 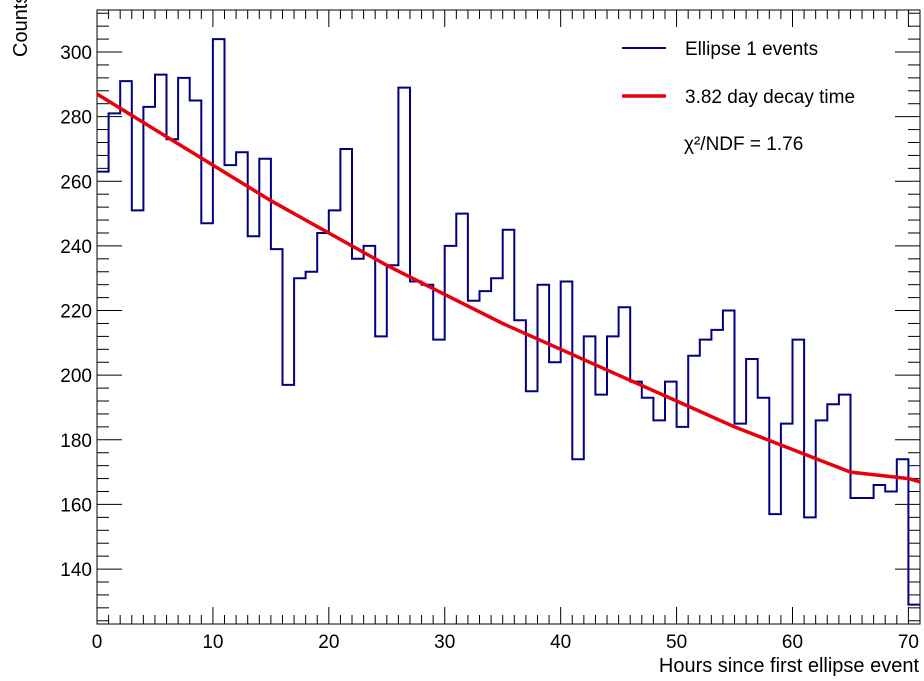 I want to click on y-tick-label: 180, so click(x=76, y=441).